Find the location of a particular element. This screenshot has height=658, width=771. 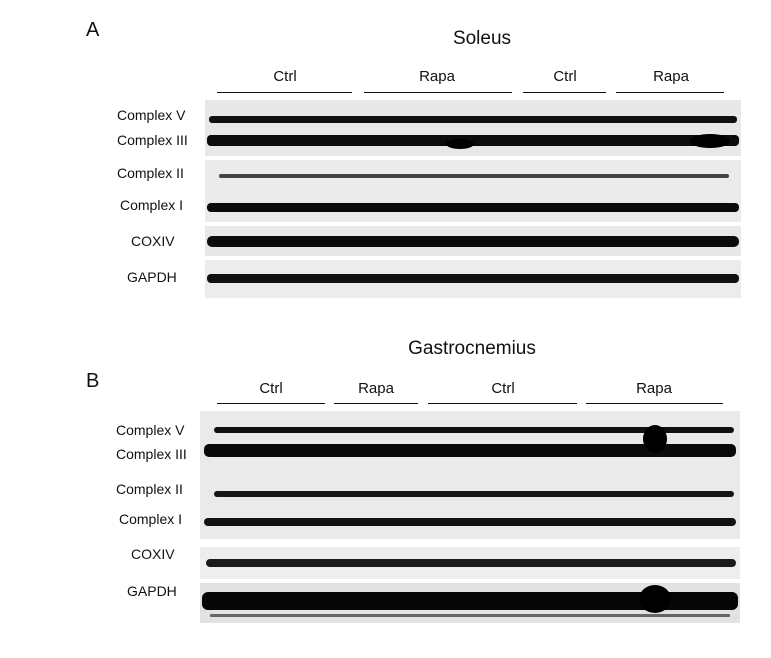

panel-a-blot-coxiv is located at coordinates (473, 241).